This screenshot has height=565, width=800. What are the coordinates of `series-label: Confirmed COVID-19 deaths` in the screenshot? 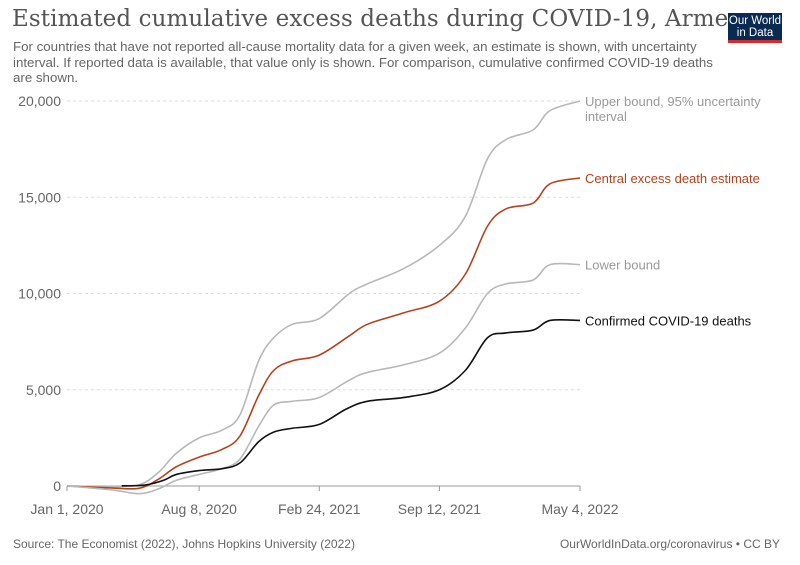 It's located at (668, 320).